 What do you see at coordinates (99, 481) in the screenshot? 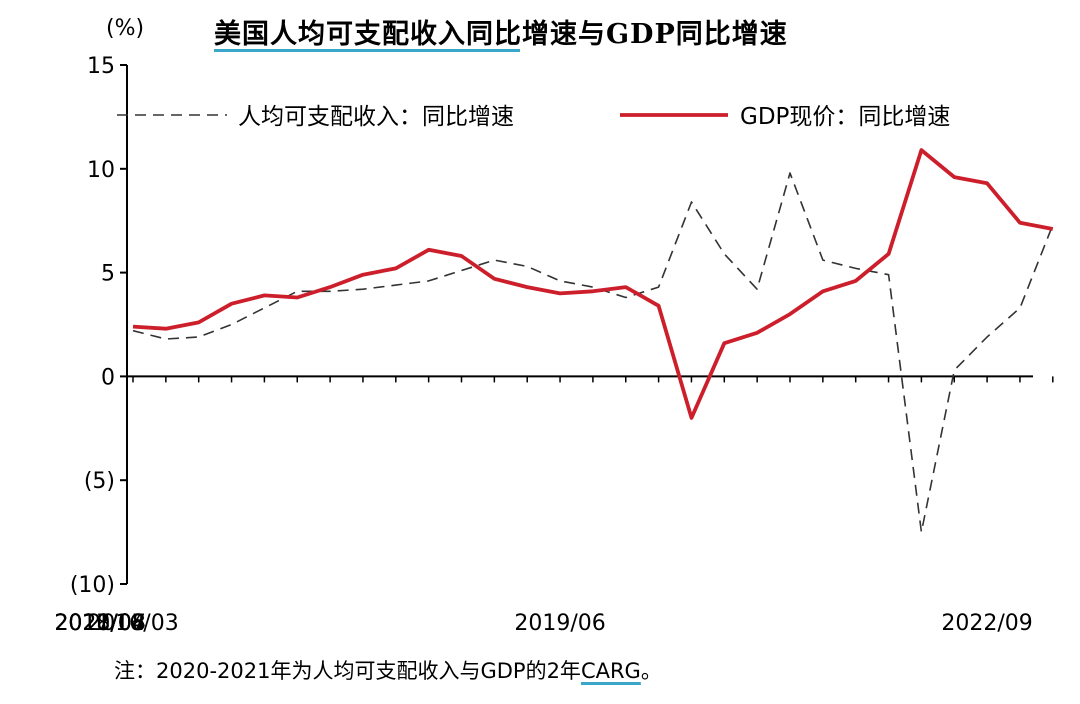
I see `y-tick-label: (5)` at bounding box center [99, 481].